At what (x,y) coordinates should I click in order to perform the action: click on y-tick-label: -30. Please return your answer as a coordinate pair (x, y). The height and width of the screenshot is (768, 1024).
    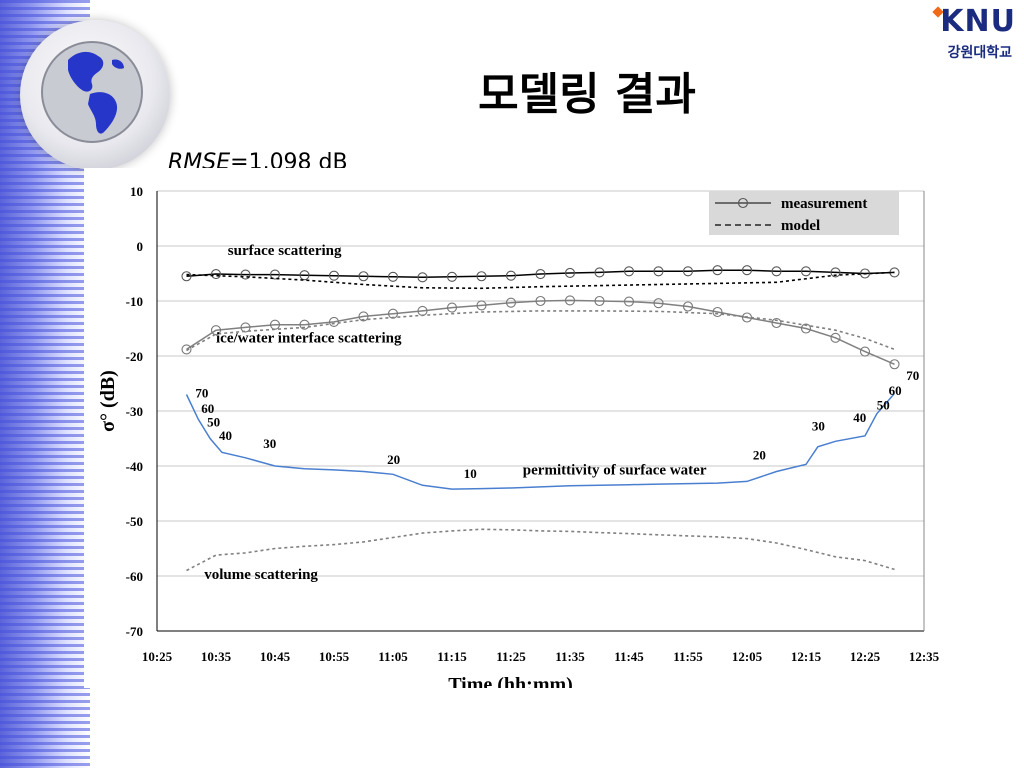
    Looking at the image, I should click on (134, 411).